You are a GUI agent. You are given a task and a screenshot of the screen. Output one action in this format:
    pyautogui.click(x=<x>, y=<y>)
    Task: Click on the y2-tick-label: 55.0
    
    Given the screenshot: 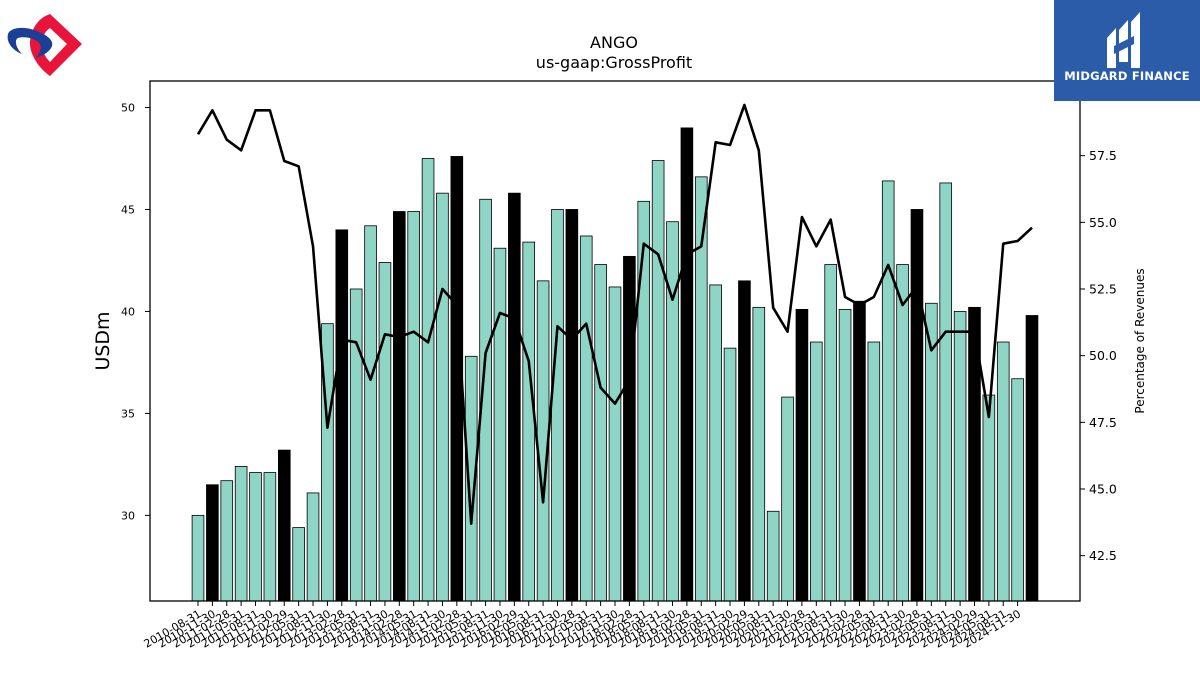 What is the action you would take?
    pyautogui.click(x=1103, y=222)
    